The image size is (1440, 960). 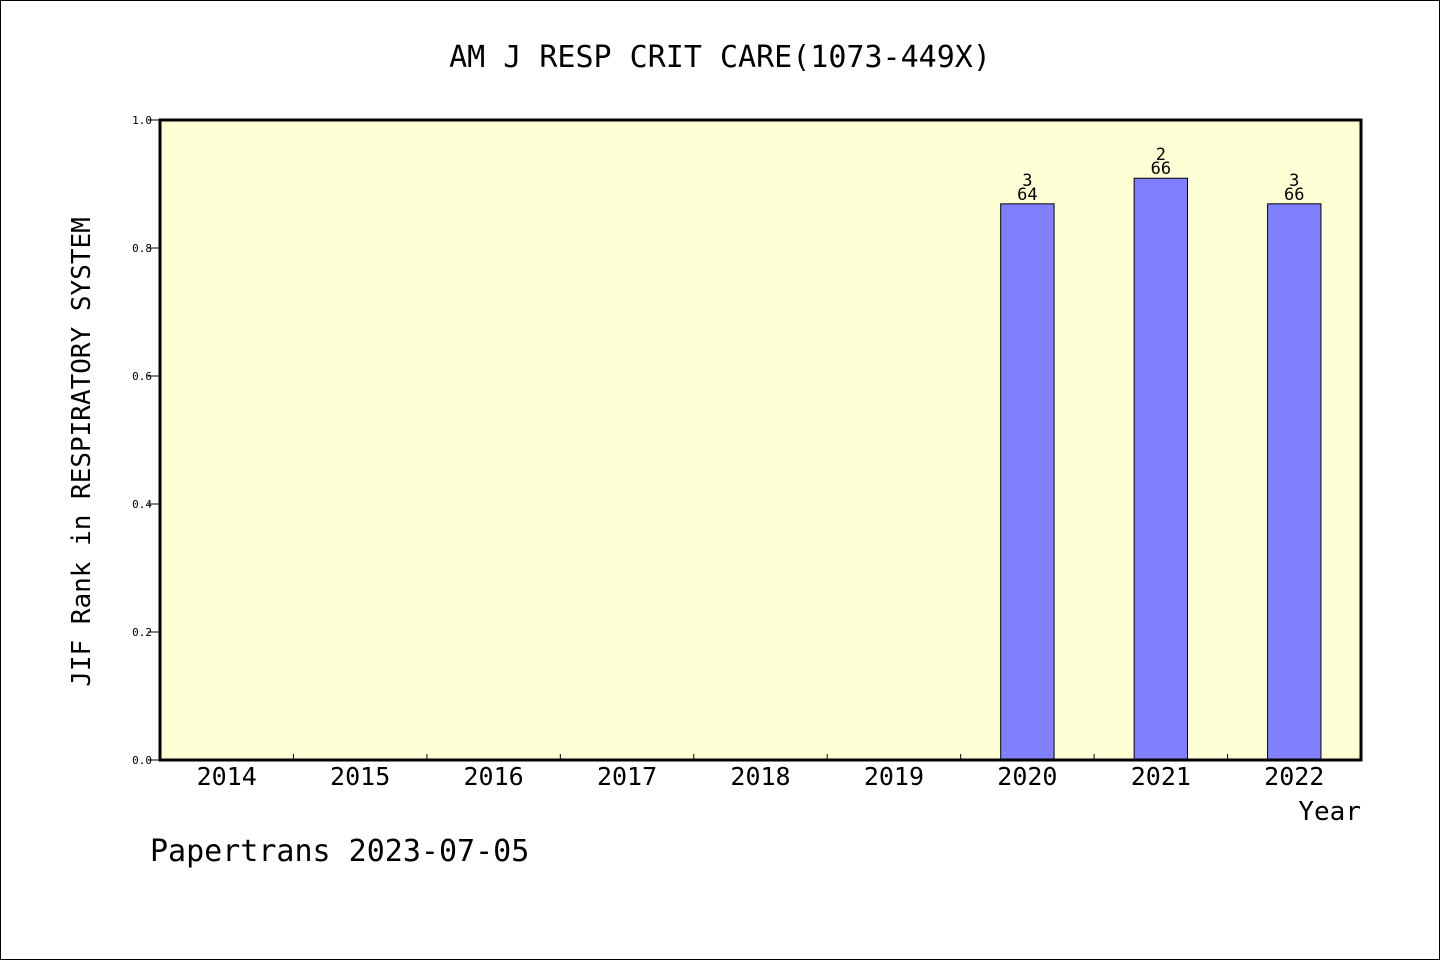 What do you see at coordinates (227, 776) in the screenshot?
I see `x-tick-label-2014: 2014` at bounding box center [227, 776].